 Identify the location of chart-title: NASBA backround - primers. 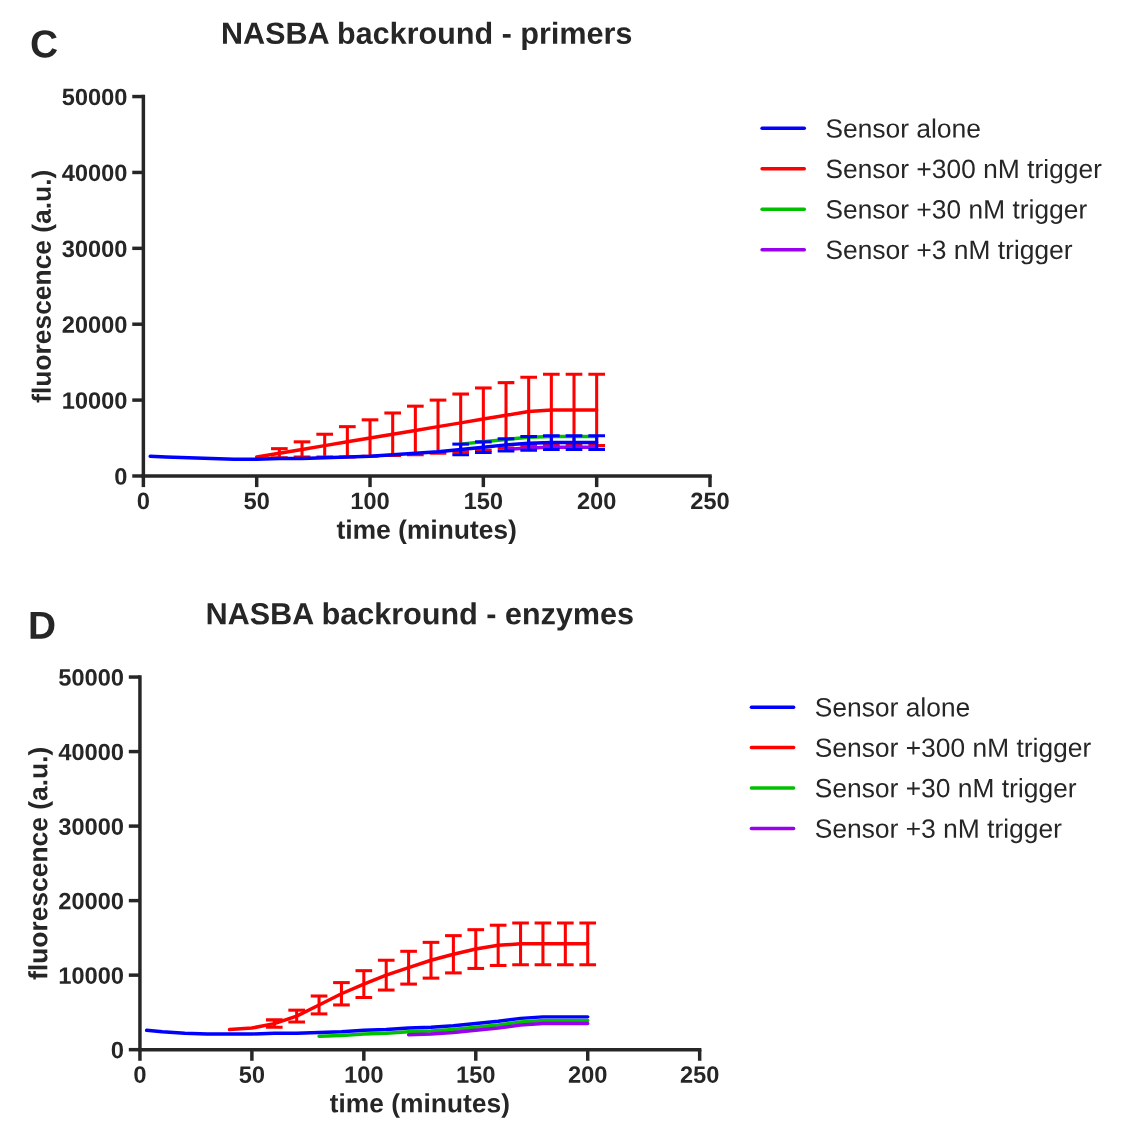
(427, 36).